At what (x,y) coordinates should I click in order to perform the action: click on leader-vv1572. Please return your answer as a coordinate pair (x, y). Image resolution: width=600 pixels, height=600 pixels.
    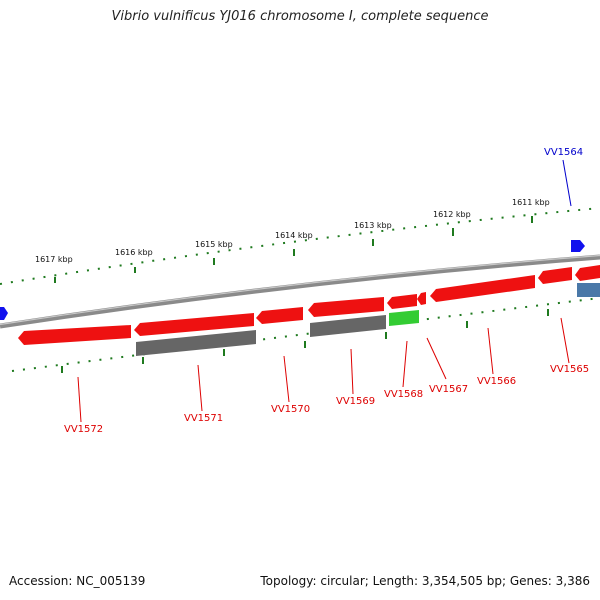
    Looking at the image, I should click on (79, 399).